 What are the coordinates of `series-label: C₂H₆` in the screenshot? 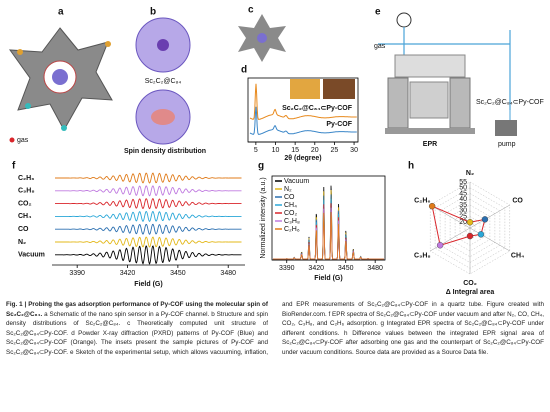 It's located at (26, 178).